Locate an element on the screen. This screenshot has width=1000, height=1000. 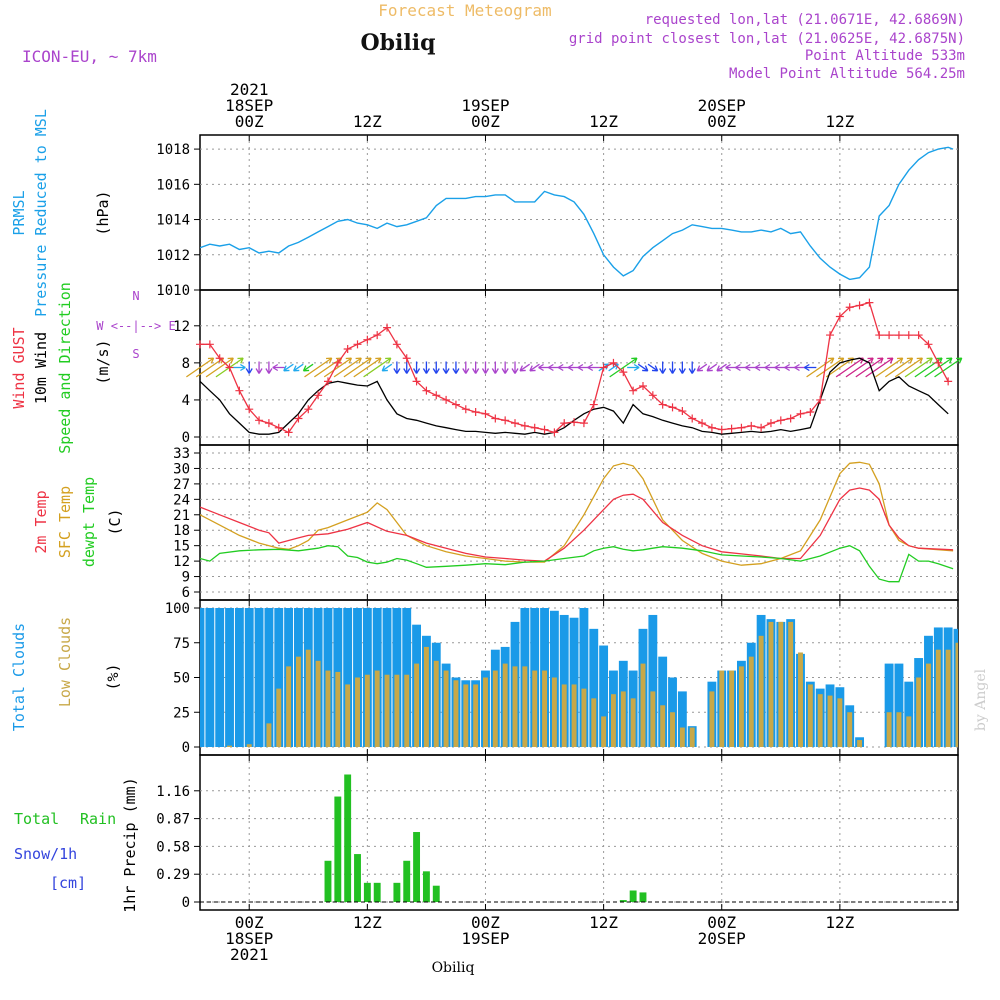
top-time-label-0-0: 2021 is located at coordinates (249, 89).